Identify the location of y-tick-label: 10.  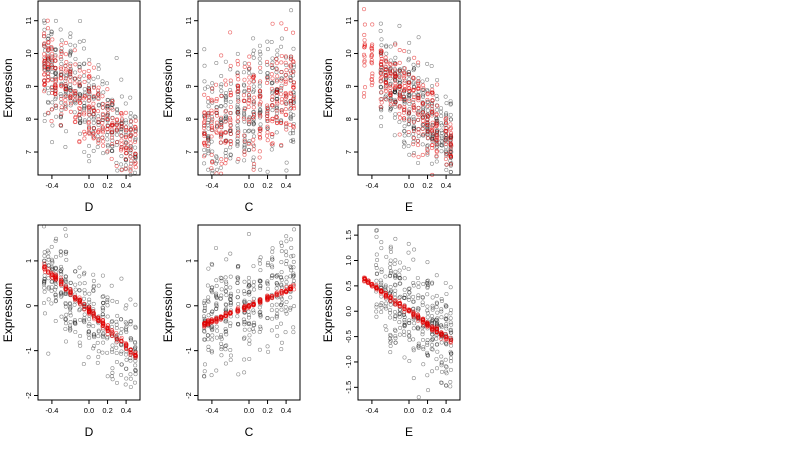
(28, 53).